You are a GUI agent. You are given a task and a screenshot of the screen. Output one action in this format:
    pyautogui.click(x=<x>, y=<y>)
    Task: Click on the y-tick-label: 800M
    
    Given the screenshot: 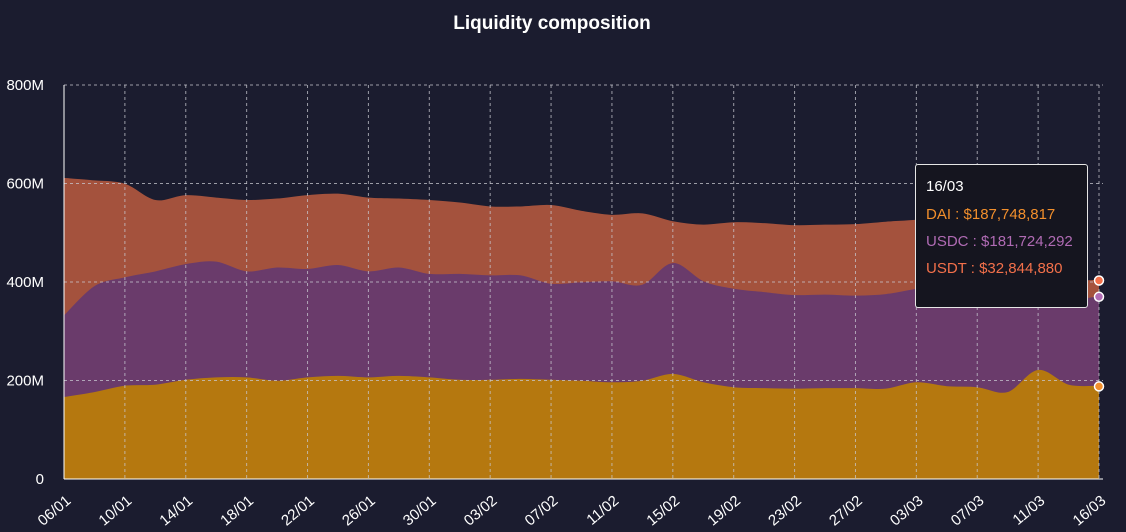 What is the action you would take?
    pyautogui.click(x=25, y=85)
    